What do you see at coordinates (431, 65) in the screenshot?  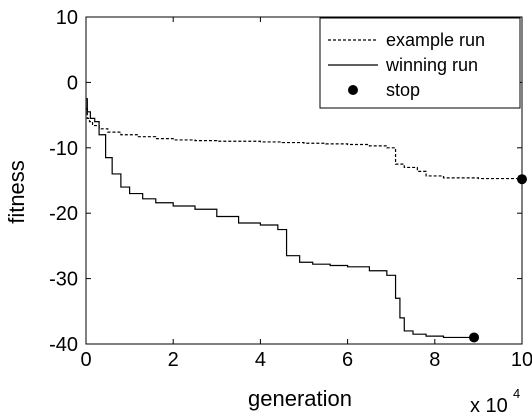 I see `legend-entry-label: winning run` at bounding box center [431, 65].